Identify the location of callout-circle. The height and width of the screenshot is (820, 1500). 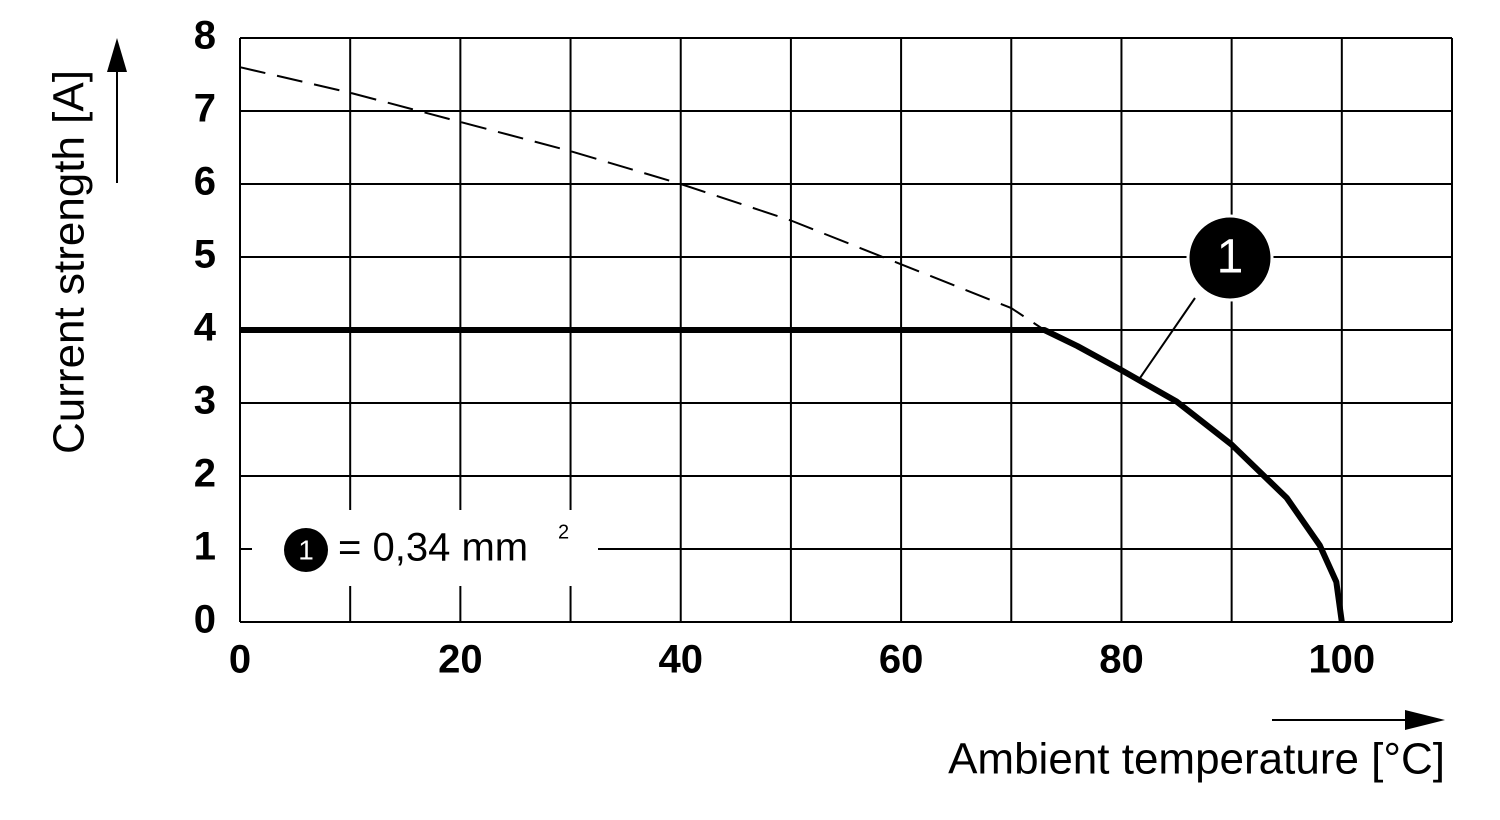
(1230, 258).